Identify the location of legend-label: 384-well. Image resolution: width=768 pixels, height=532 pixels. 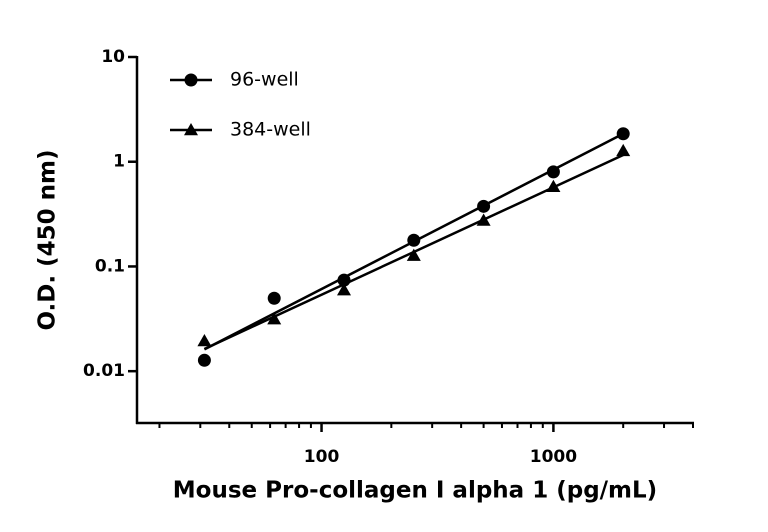
(270, 130).